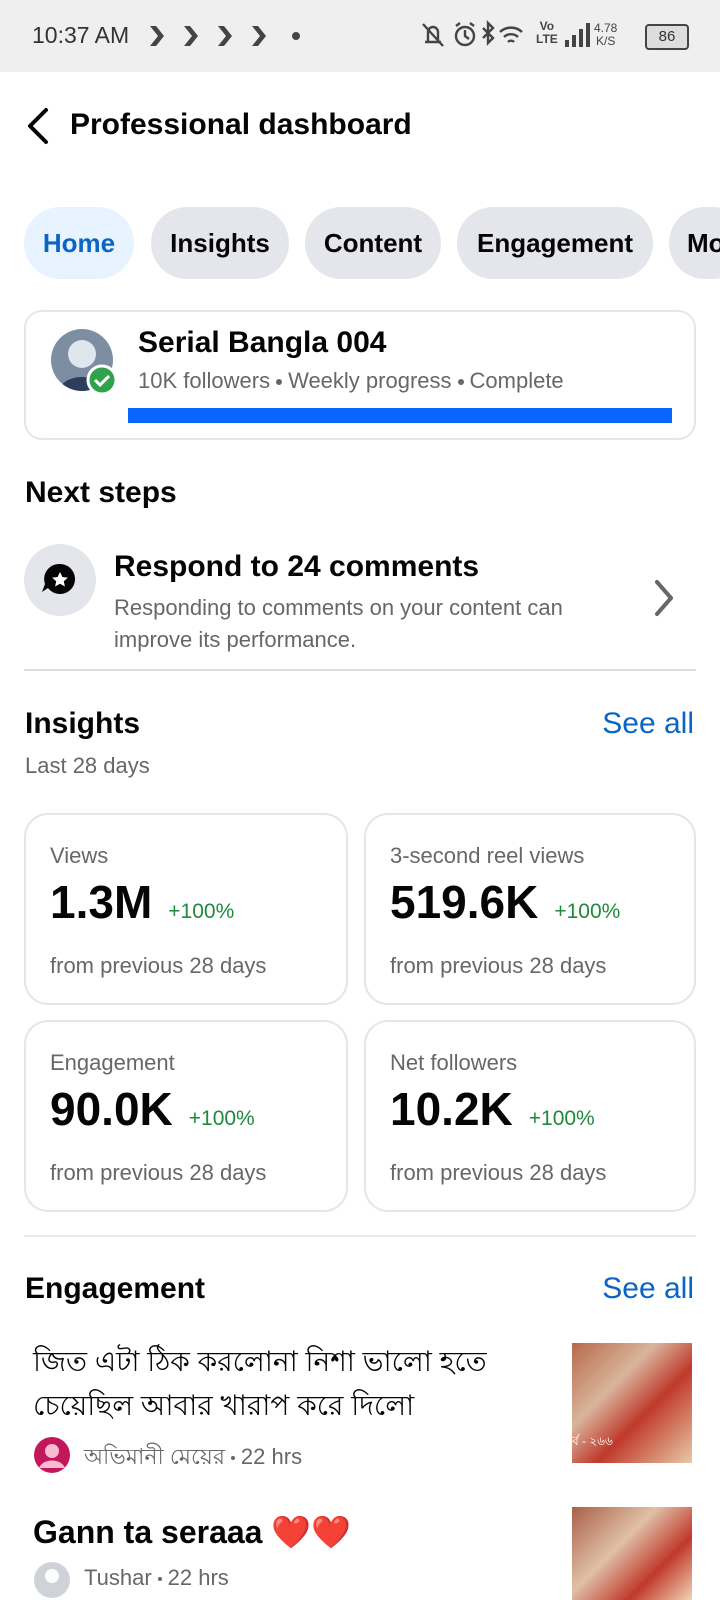 The width and height of the screenshot is (720, 1600). I want to click on section-title: Engagement, so click(115, 1288).